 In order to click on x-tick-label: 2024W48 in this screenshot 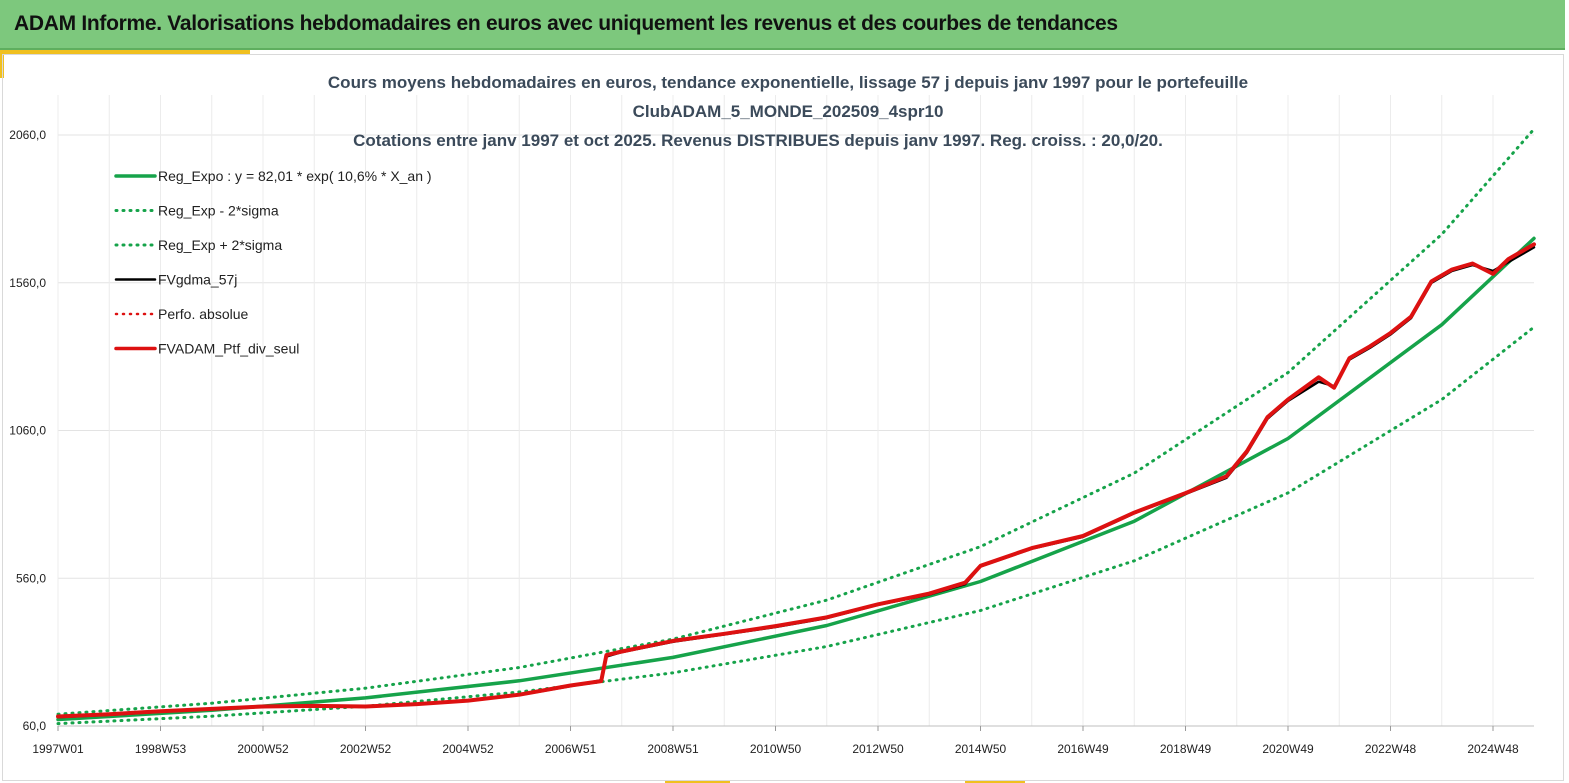, I will do `click(1493, 749)`.